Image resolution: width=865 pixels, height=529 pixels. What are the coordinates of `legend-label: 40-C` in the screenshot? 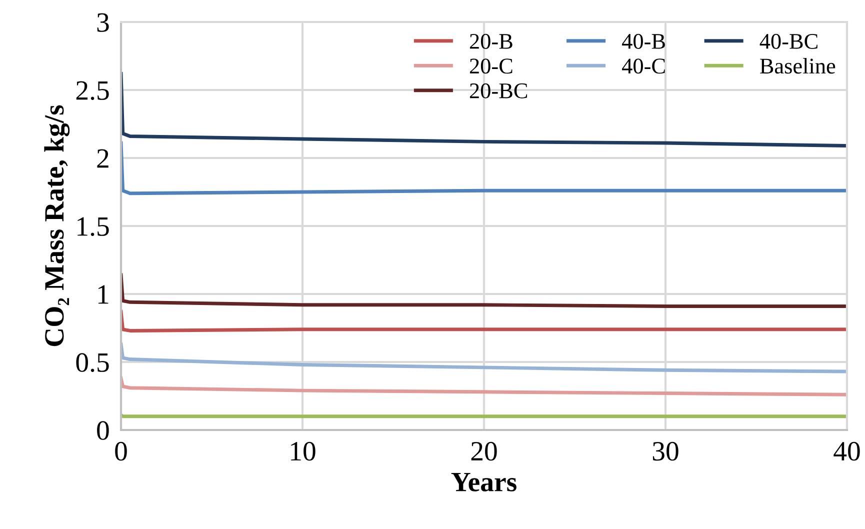 It's located at (643, 66).